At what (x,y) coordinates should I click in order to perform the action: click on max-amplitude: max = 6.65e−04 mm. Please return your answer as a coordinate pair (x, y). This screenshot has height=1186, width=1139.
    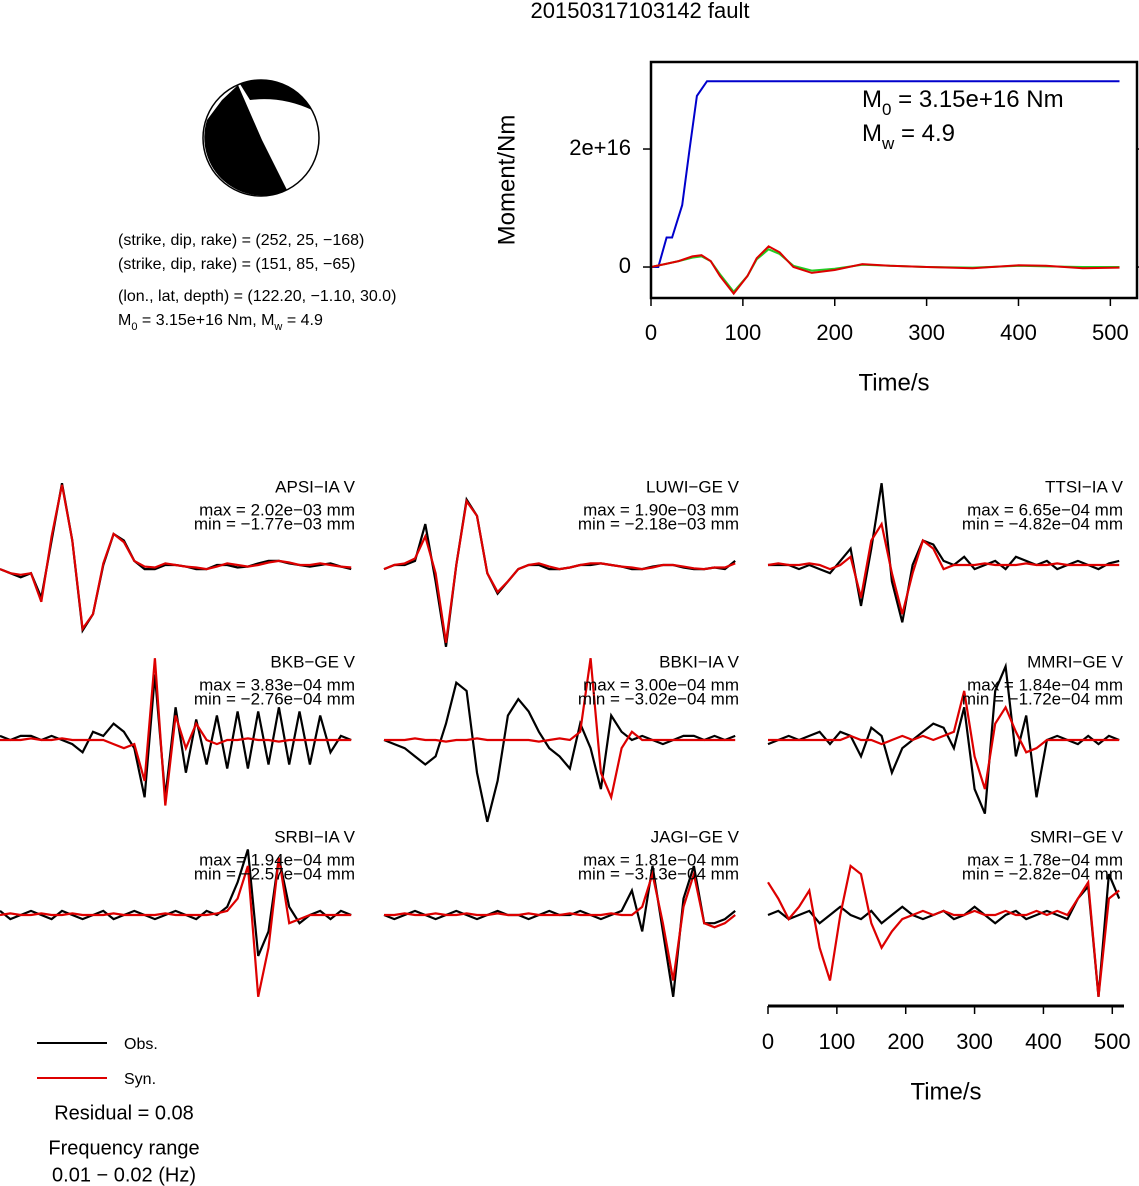
    Looking at the image, I should click on (1045, 509).